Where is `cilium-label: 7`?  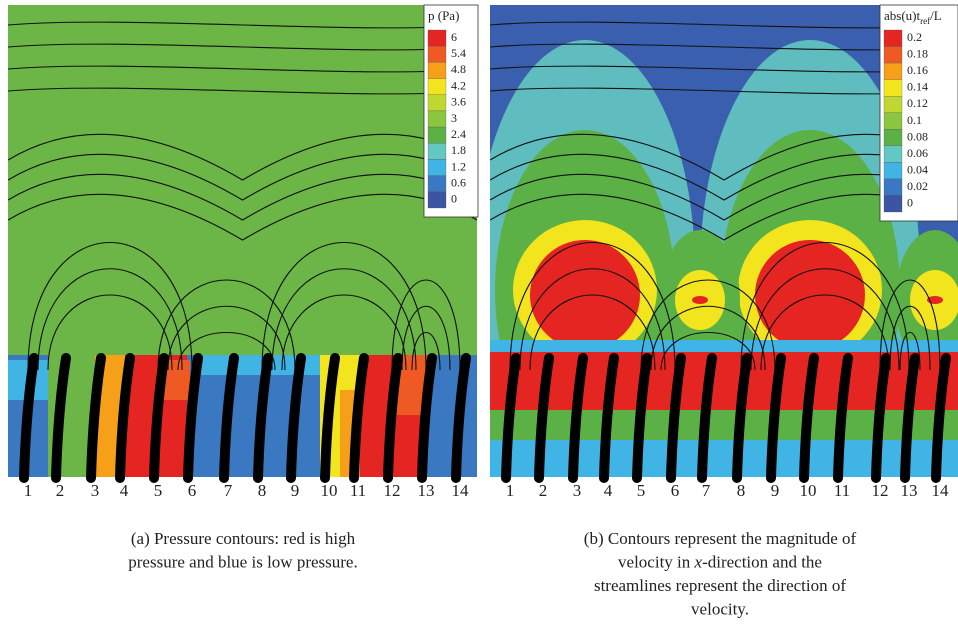
cilium-label: 7 is located at coordinates (228, 490).